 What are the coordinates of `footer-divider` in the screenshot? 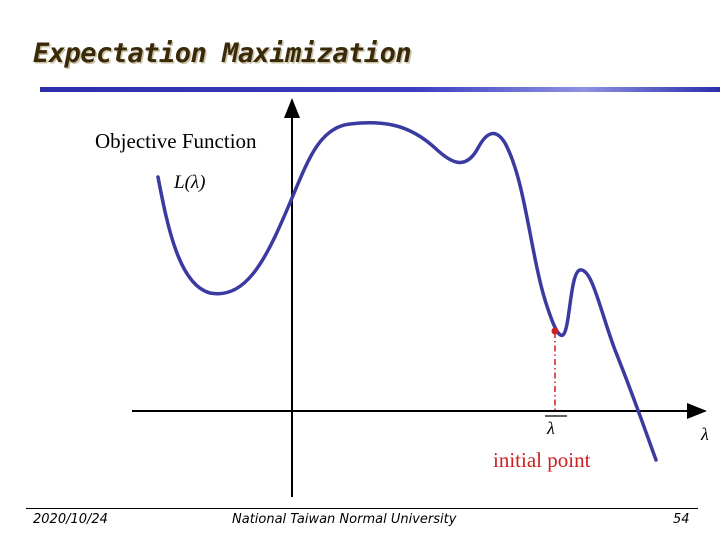 It's located at (362, 508).